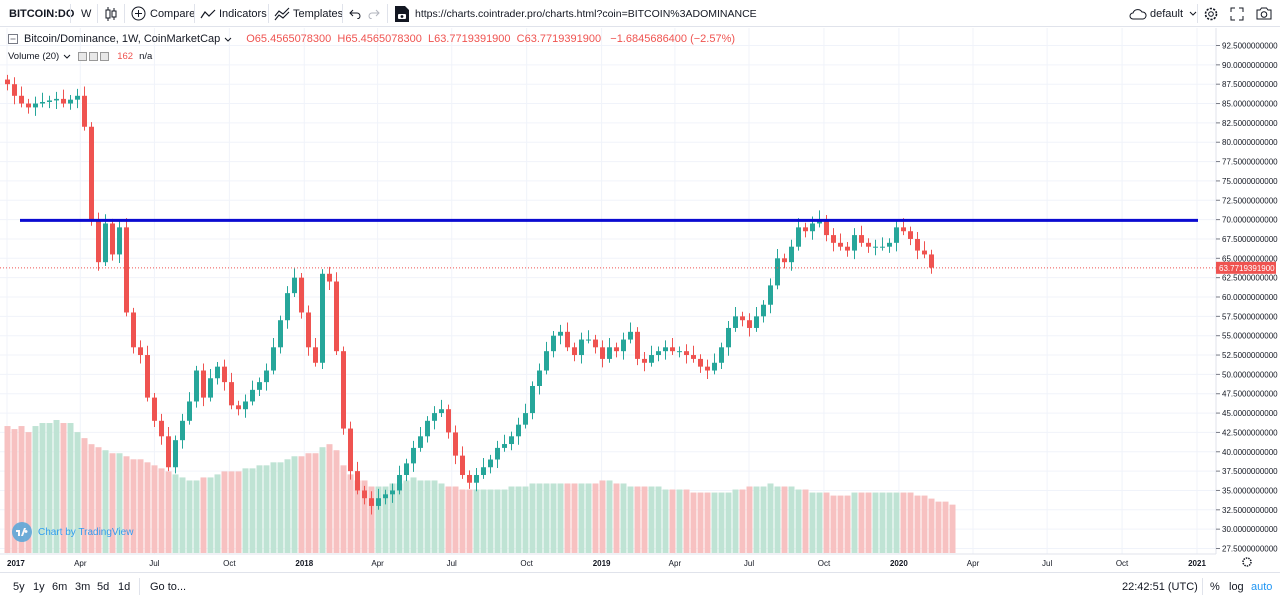 Image resolution: width=1280 pixels, height=599 pixels. I want to click on undo-button, so click(355, 13).